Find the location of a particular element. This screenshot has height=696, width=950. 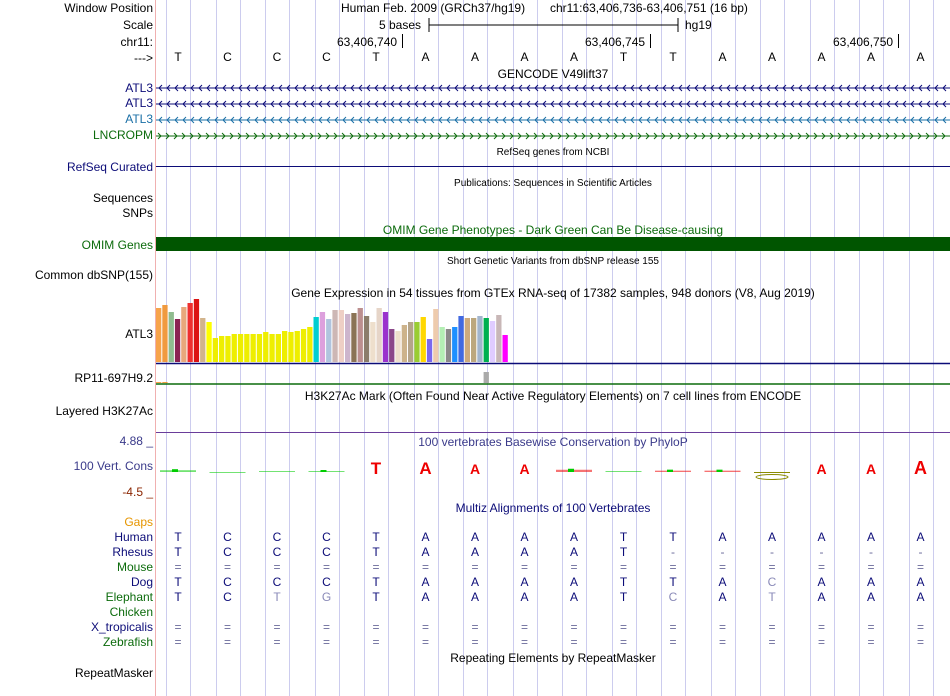

species-label-mouse: Mouse is located at coordinates (134, 567).